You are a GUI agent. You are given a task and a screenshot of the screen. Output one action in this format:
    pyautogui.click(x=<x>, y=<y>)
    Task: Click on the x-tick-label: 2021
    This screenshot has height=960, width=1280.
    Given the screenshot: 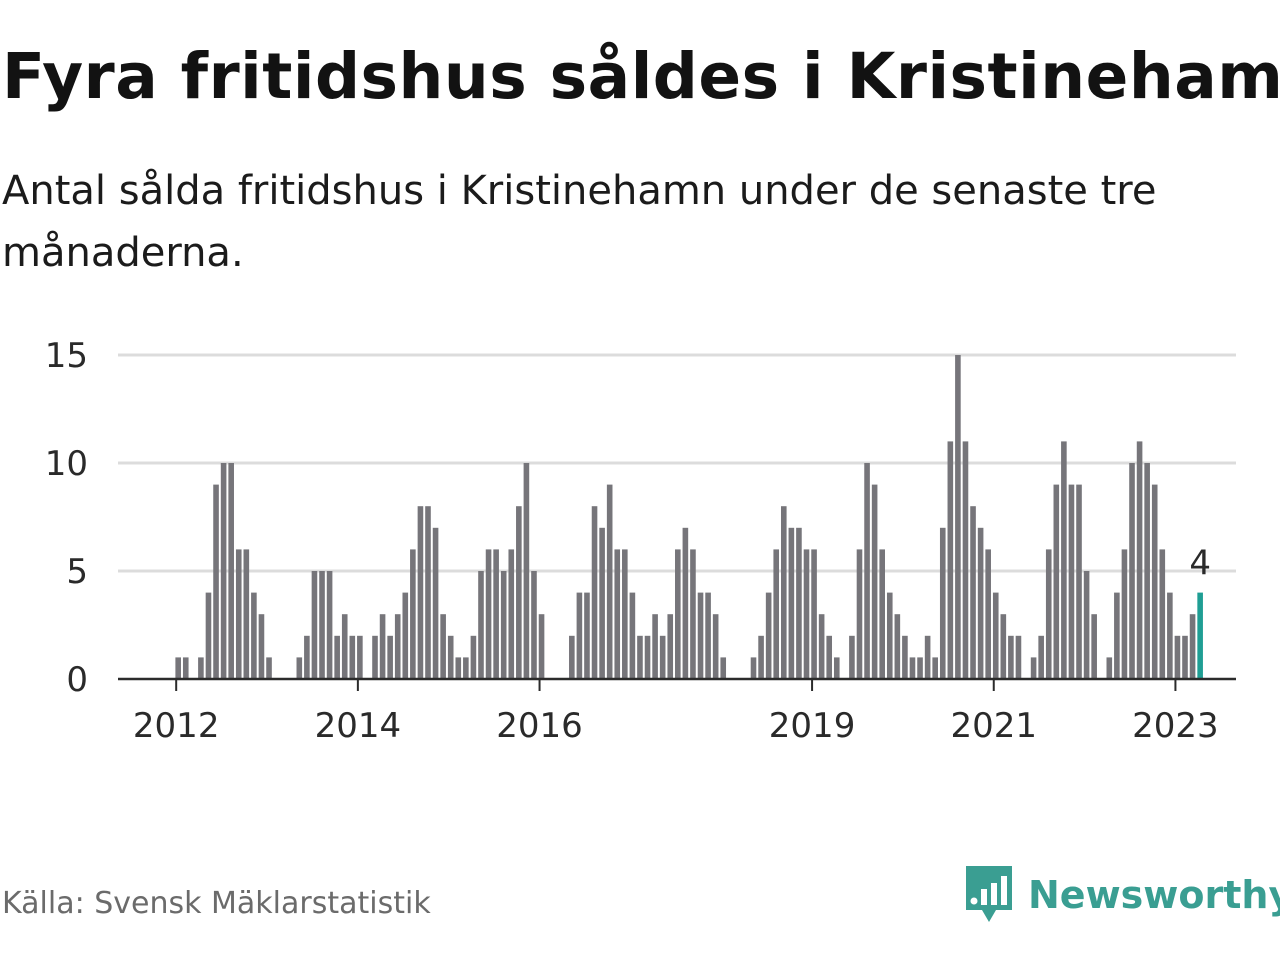 What is the action you would take?
    pyautogui.click(x=993, y=726)
    